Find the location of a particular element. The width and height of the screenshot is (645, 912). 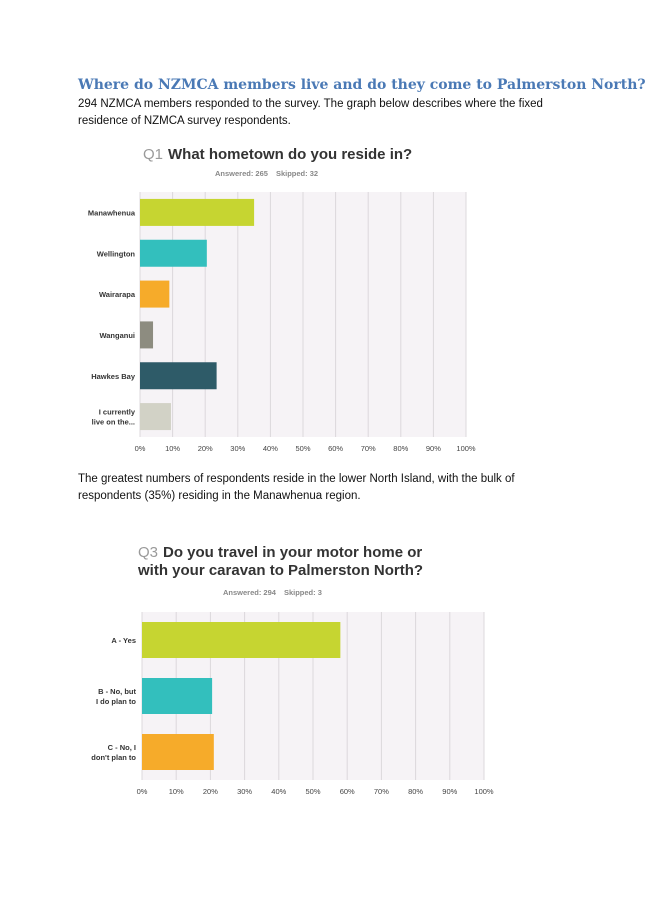

q1-title-text: What hometown do you reside in? is located at coordinates (290, 154).